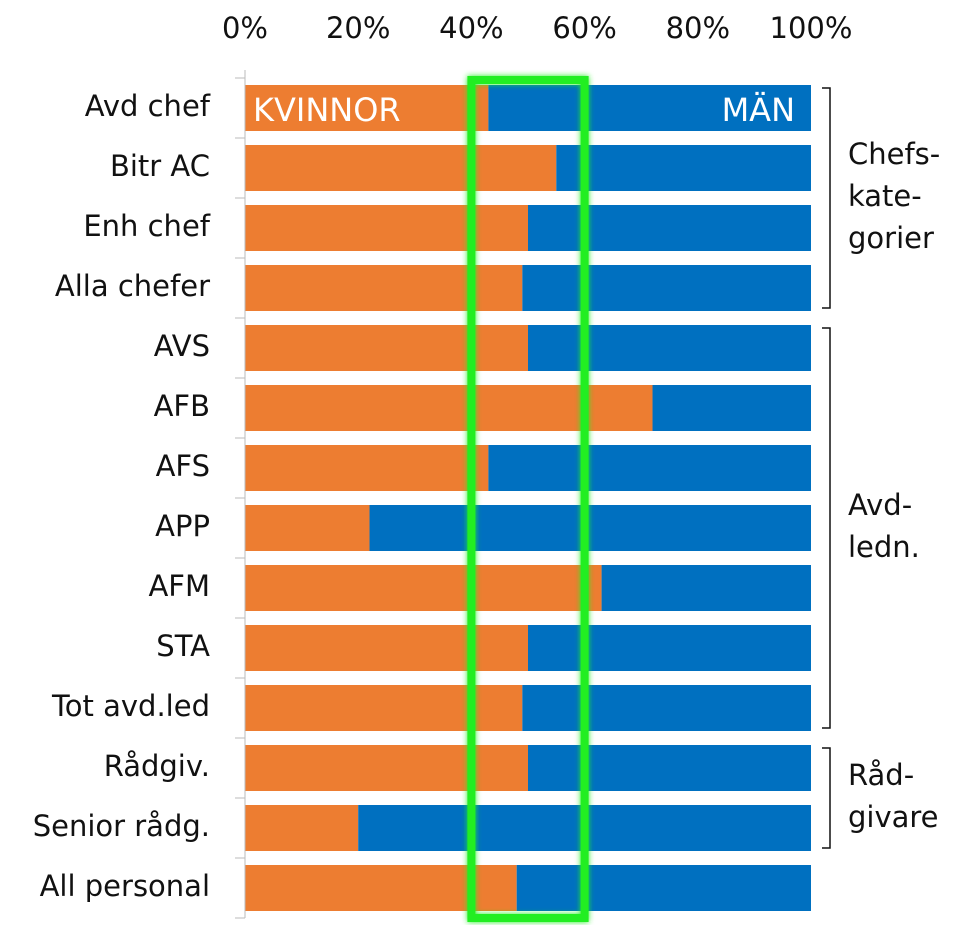  What do you see at coordinates (182, 526) in the screenshot?
I see `y-tick-label: APP` at bounding box center [182, 526].